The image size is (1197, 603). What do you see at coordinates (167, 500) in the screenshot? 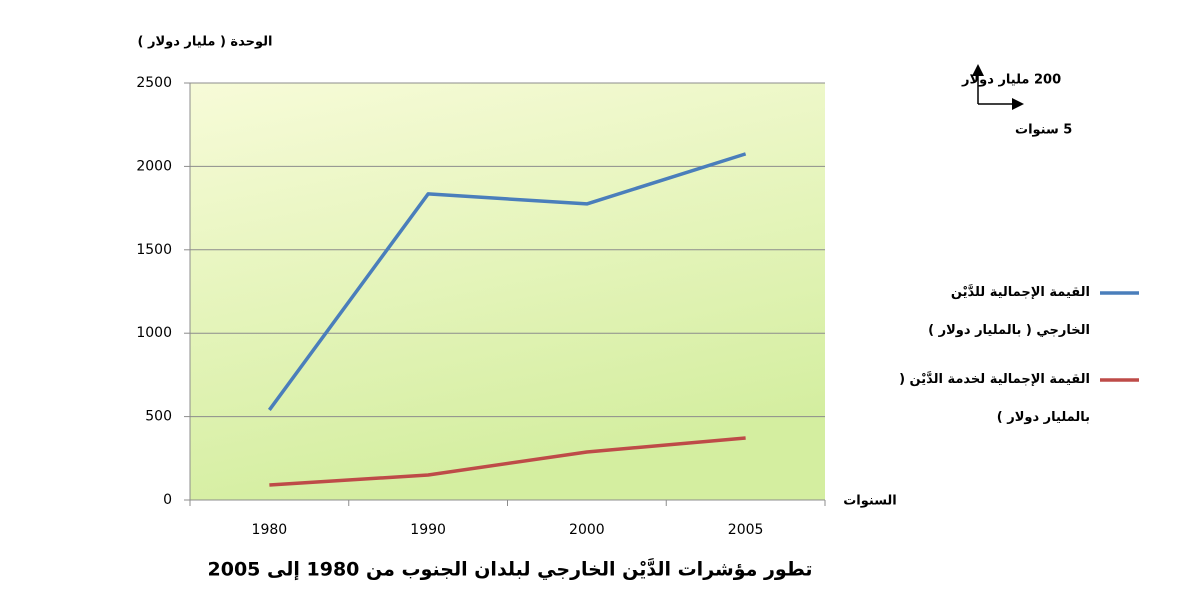
I see `y-tick-label: 0` at bounding box center [167, 500].